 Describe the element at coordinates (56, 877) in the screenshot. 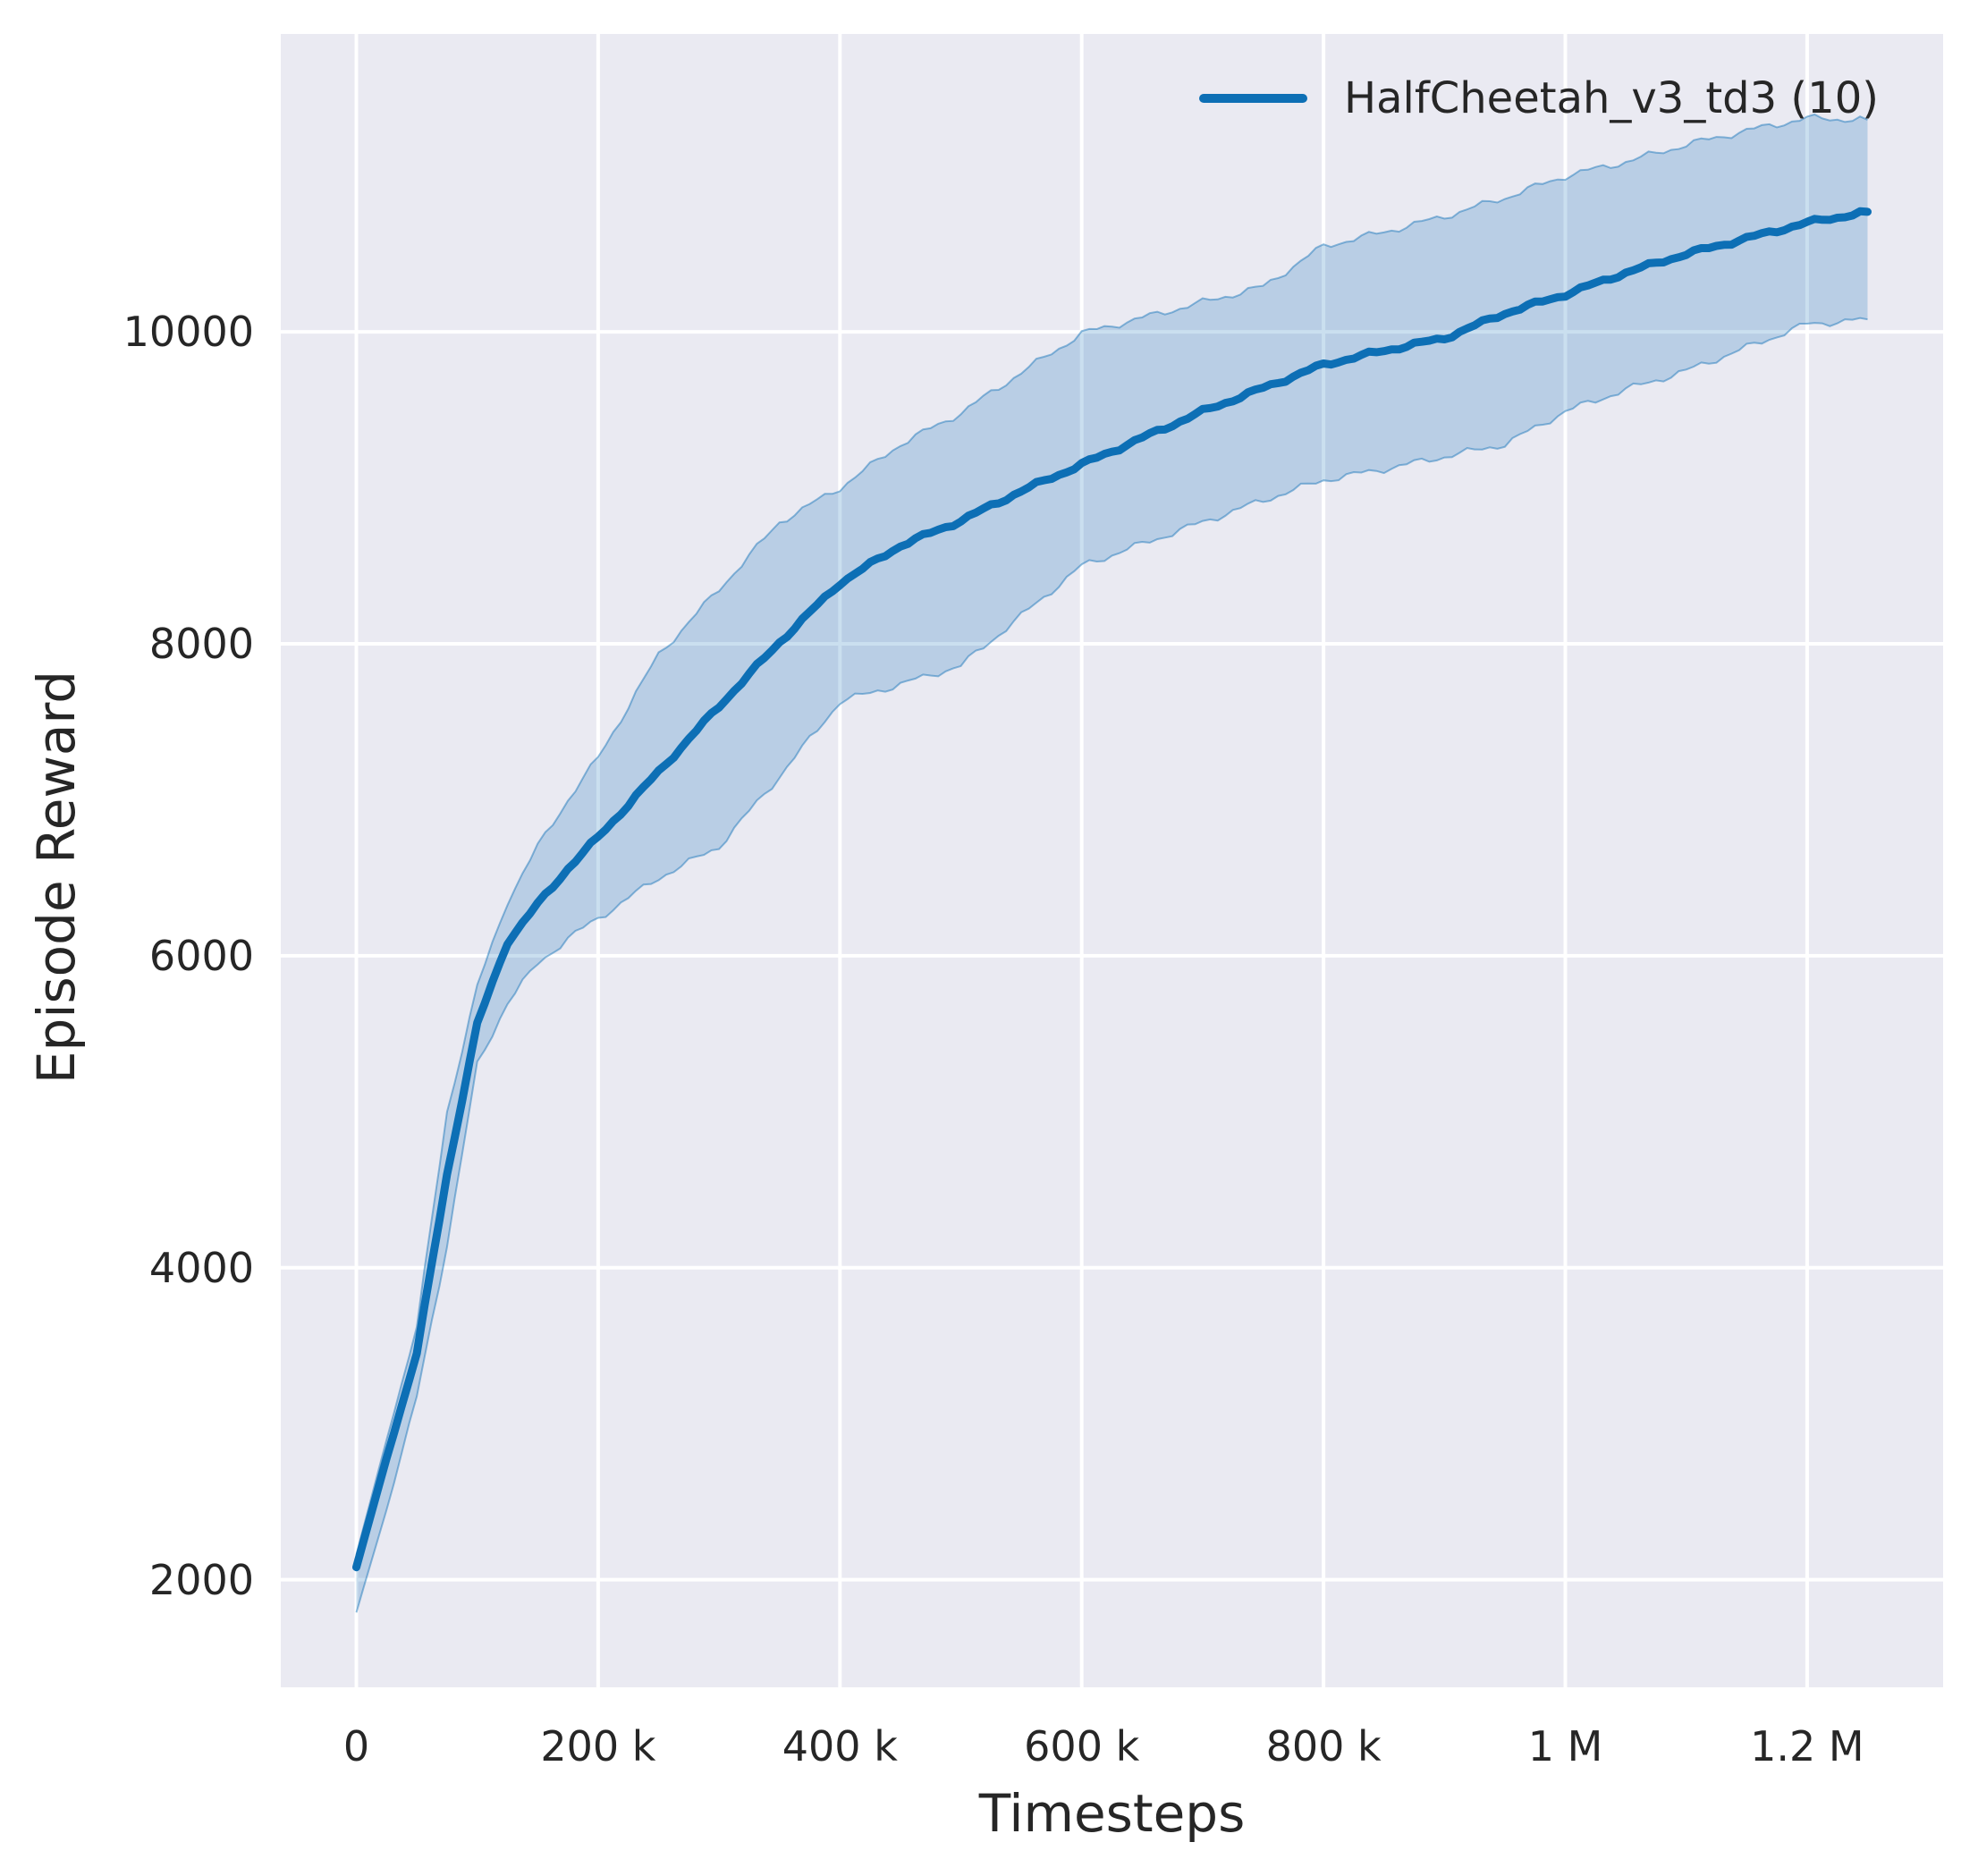

I see `y-axis-label: Episode Reward` at that location.